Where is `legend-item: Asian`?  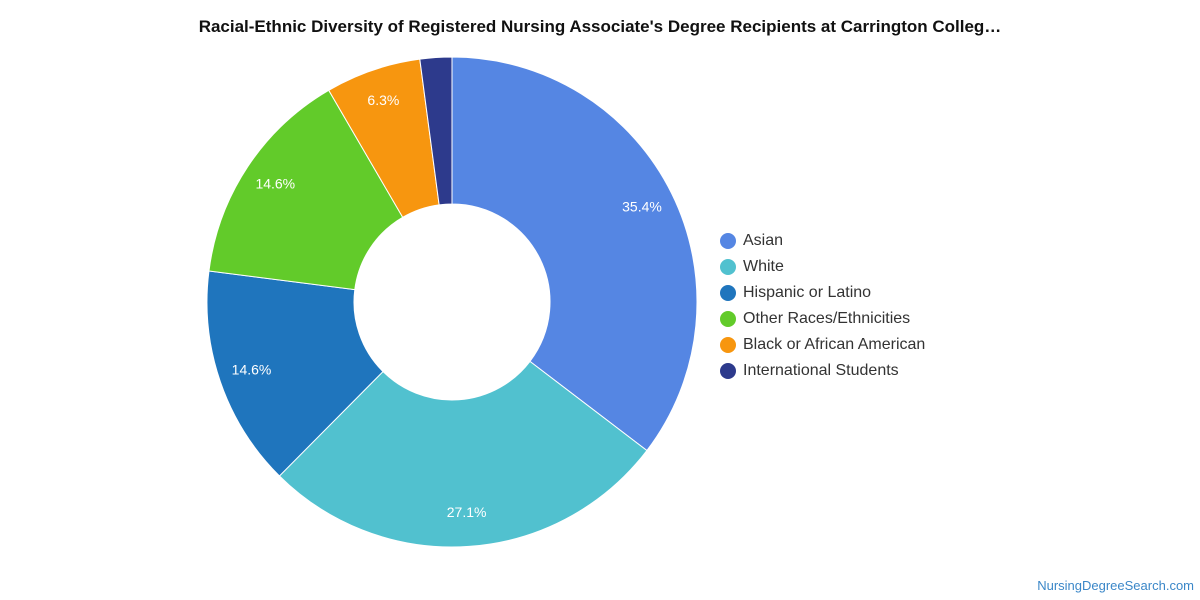
legend-item: Asian is located at coordinates (822, 241).